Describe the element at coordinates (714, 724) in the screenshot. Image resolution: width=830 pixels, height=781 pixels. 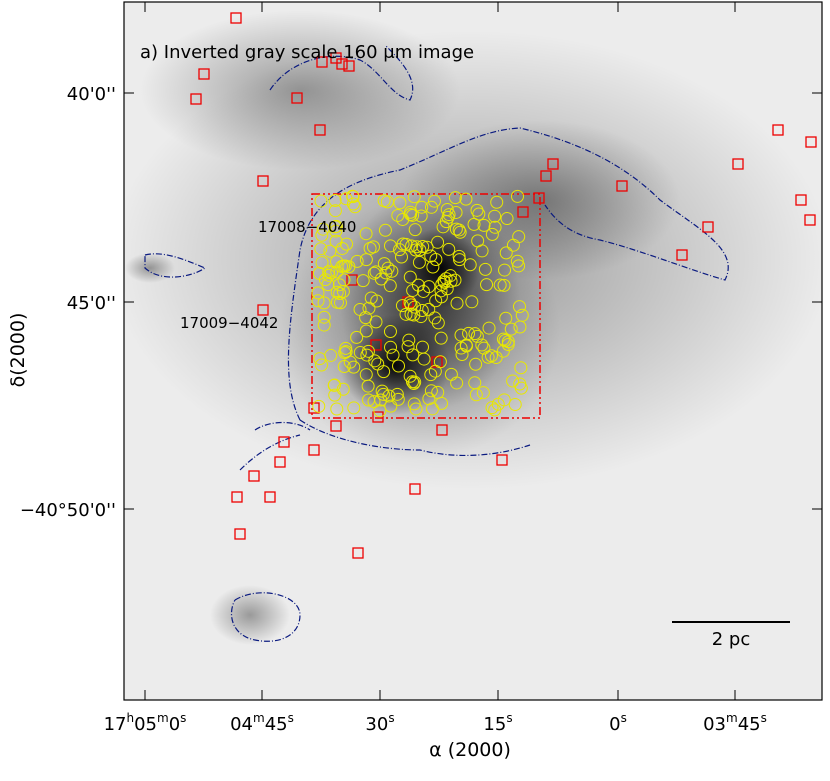
I see `tick-number: 03` at that location.